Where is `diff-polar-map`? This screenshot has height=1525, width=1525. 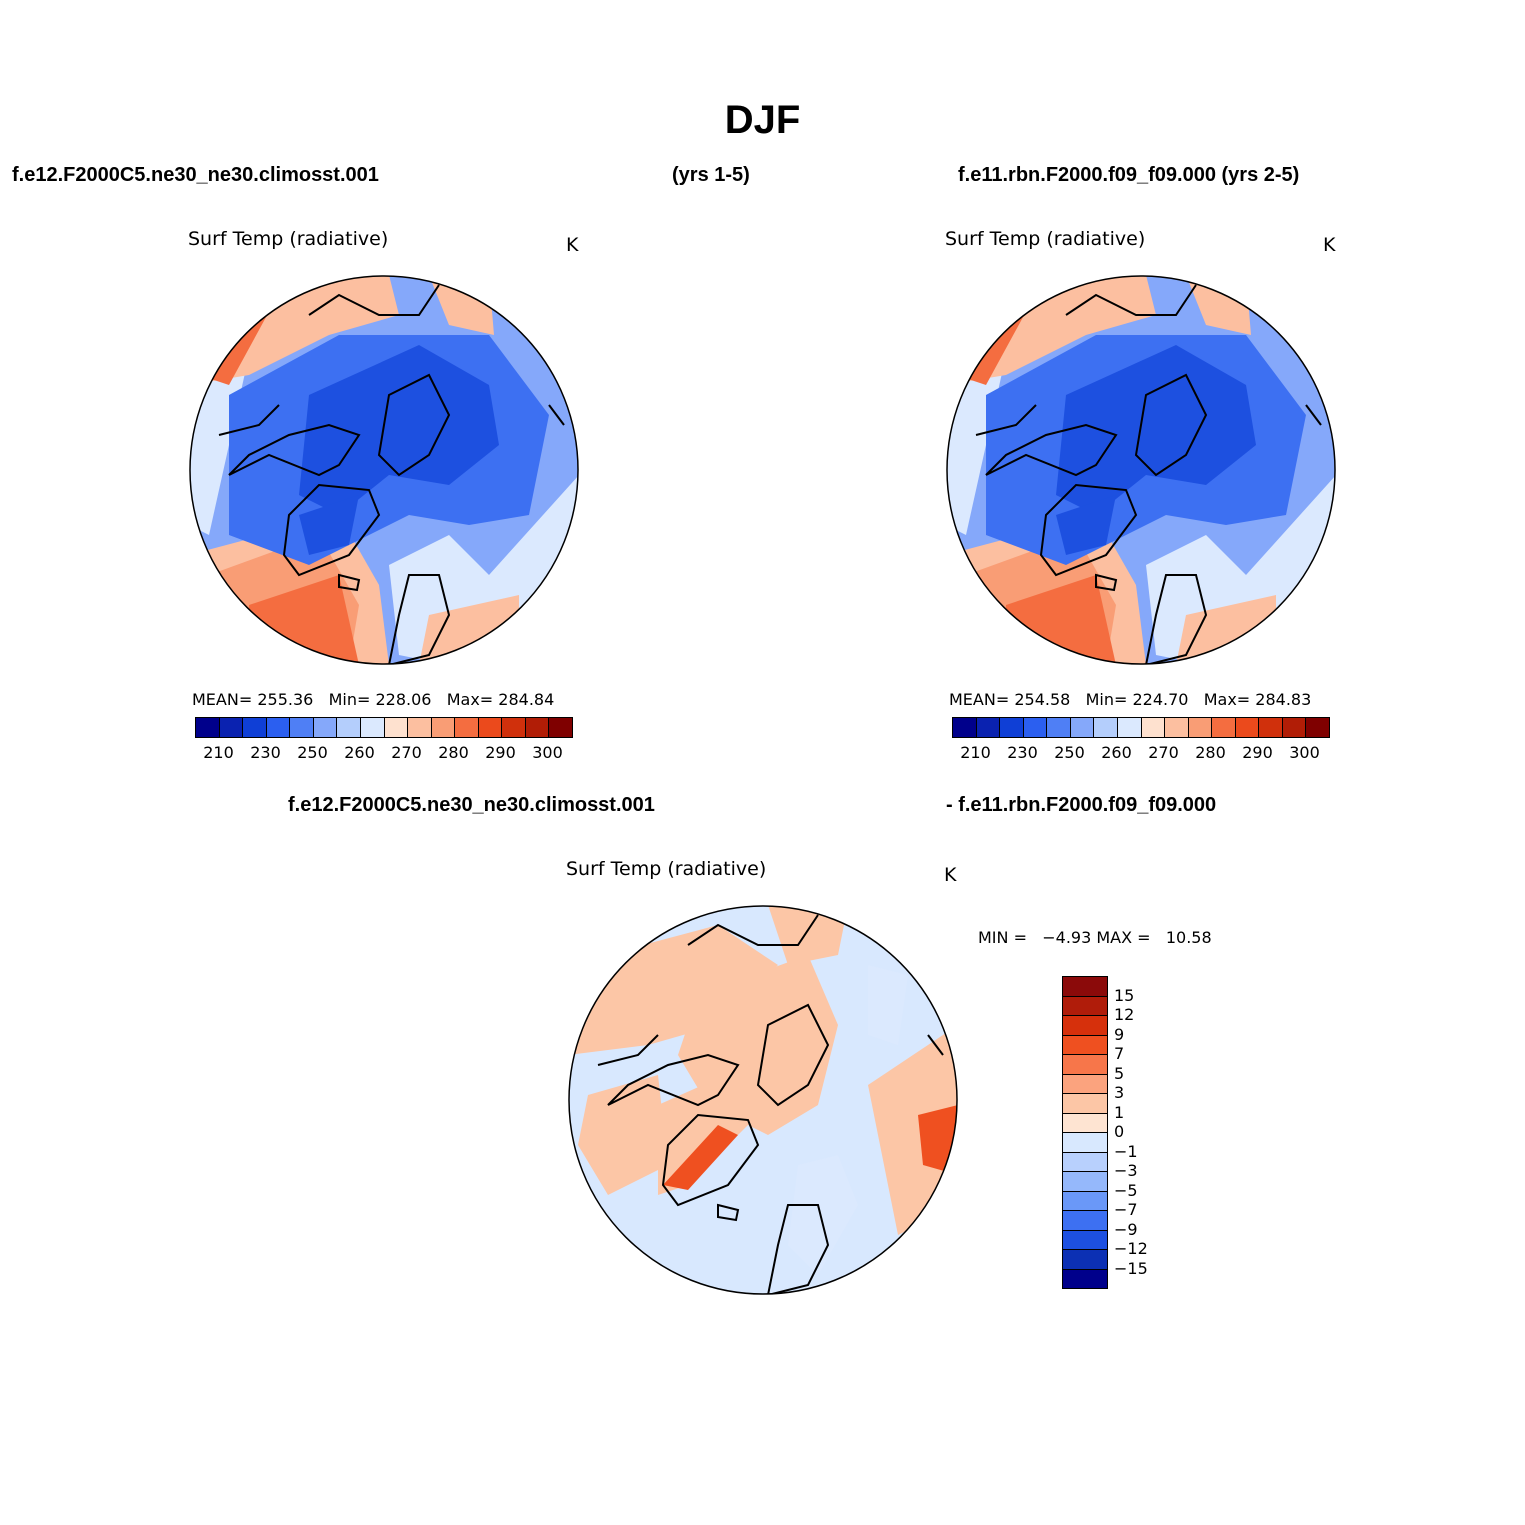 diff-polar-map is located at coordinates (763, 1100).